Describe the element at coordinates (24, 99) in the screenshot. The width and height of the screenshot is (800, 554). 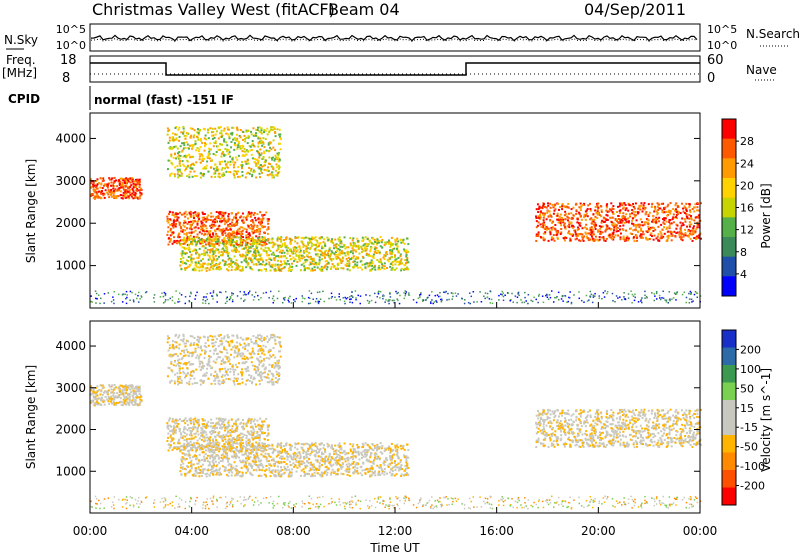
I see `cpid-label: CPID` at that location.